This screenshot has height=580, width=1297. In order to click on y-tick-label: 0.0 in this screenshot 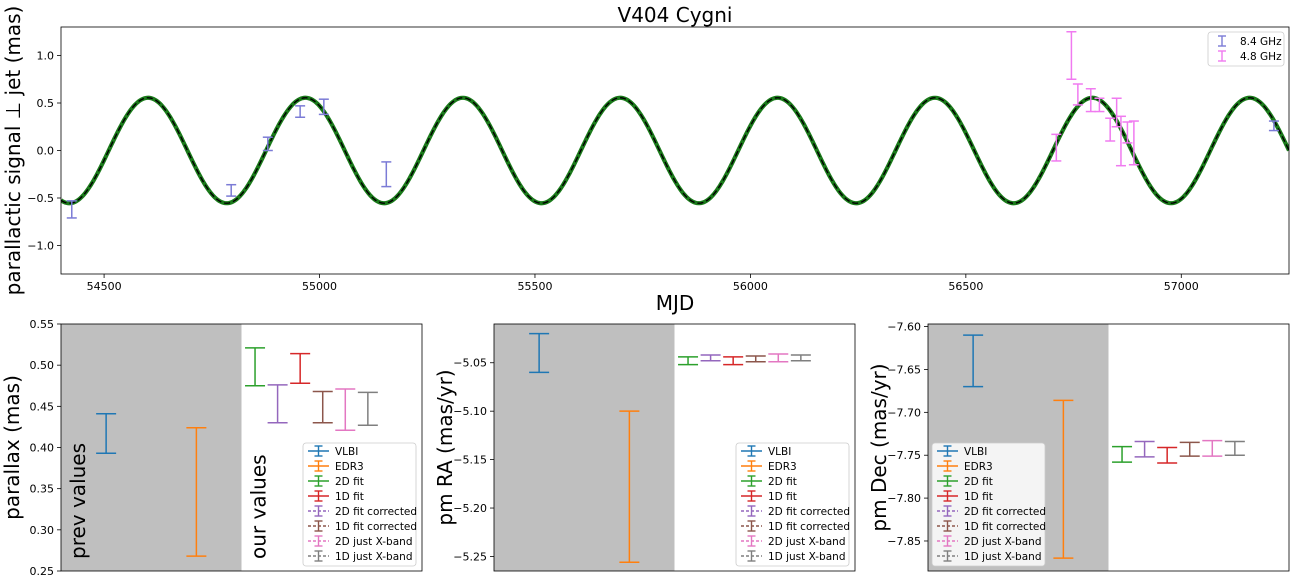, I will do `click(46, 151)`.